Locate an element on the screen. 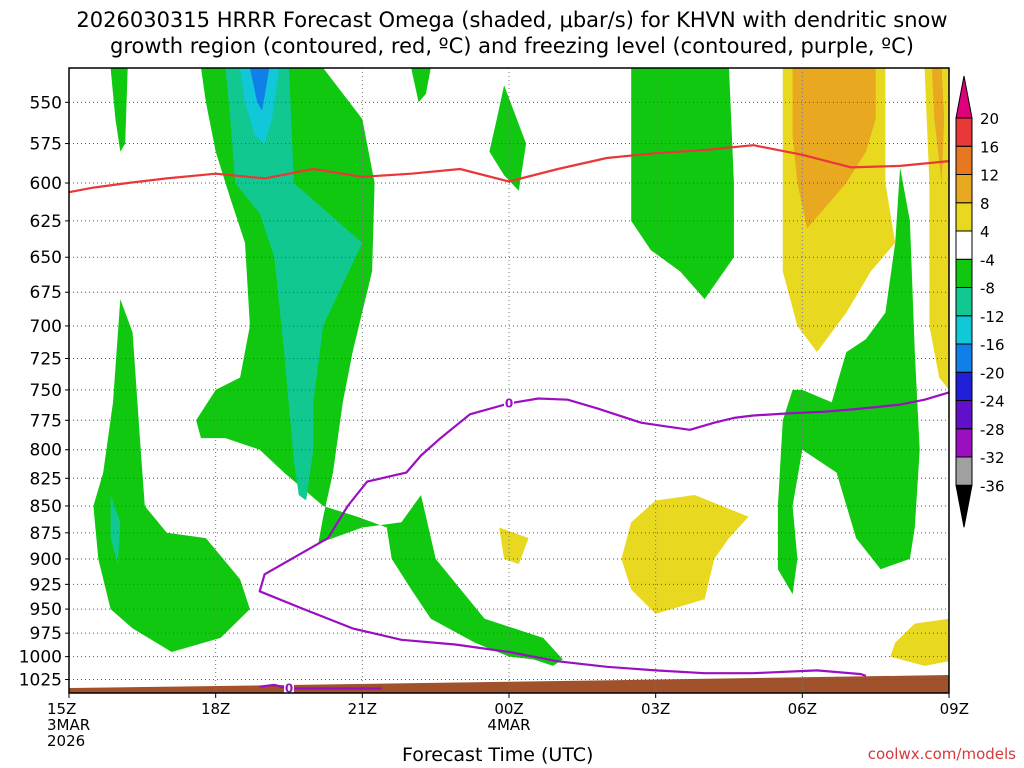 The width and height of the screenshot is (1024, 768). y-tick-label: 925 is located at coordinates (46, 585).